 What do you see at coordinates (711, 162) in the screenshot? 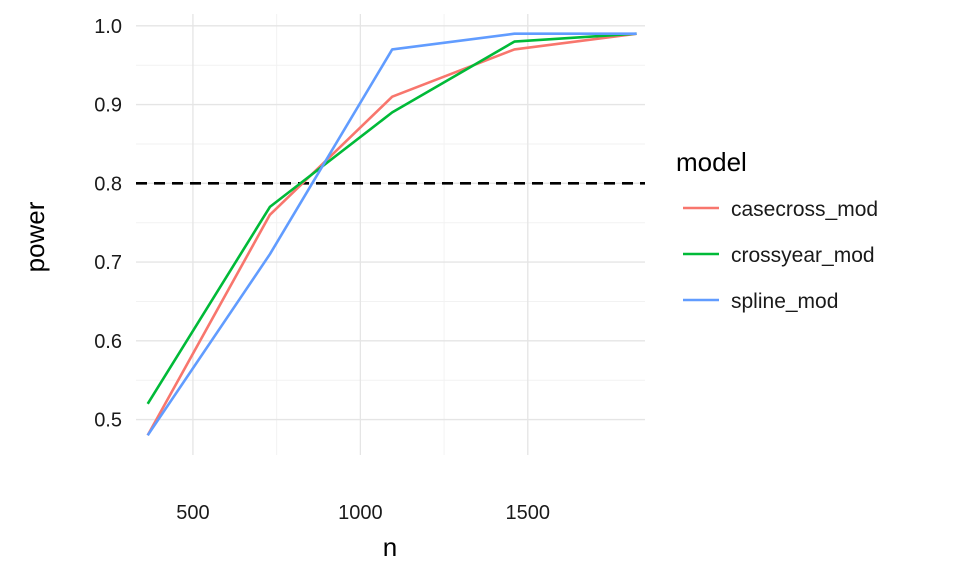
I see `legend-title: model` at bounding box center [711, 162].